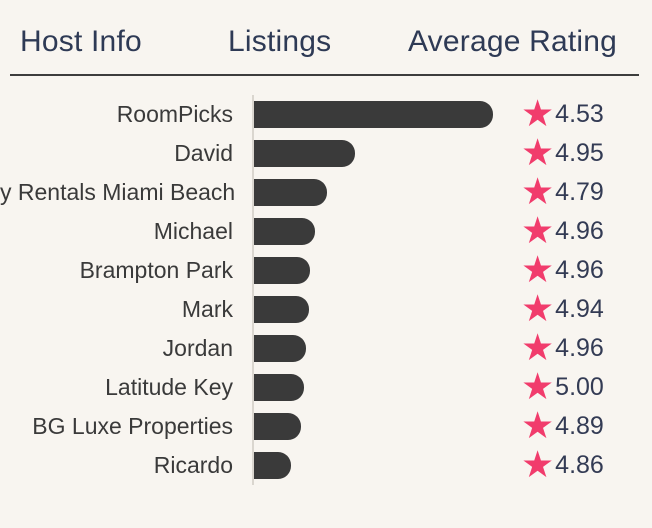 Image resolution: width=652 pixels, height=528 pixels. Describe the element at coordinates (326, 270) in the screenshot. I see `host-row: Brampton Park ★ 4.96` at that location.